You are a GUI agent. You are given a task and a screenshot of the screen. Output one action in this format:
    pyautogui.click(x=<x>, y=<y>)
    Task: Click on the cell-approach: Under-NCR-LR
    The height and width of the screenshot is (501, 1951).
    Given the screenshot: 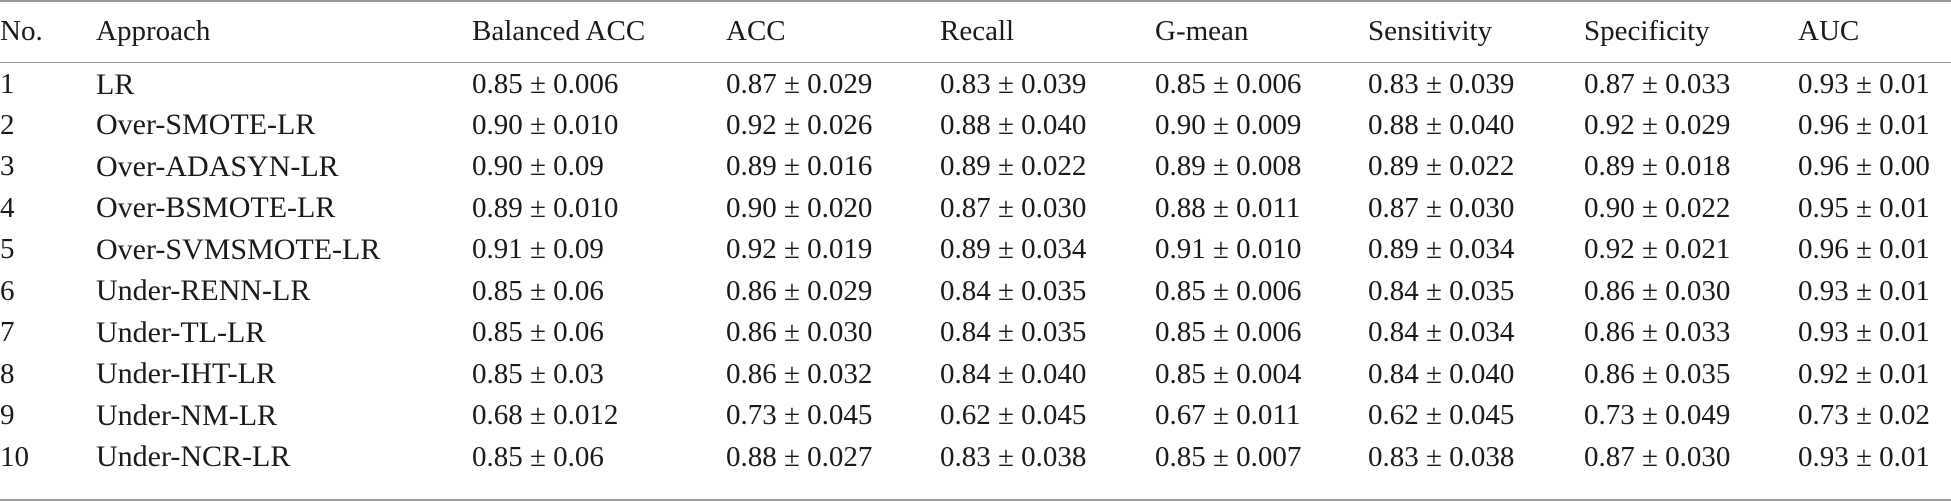 What is the action you would take?
    pyautogui.click(x=193, y=457)
    